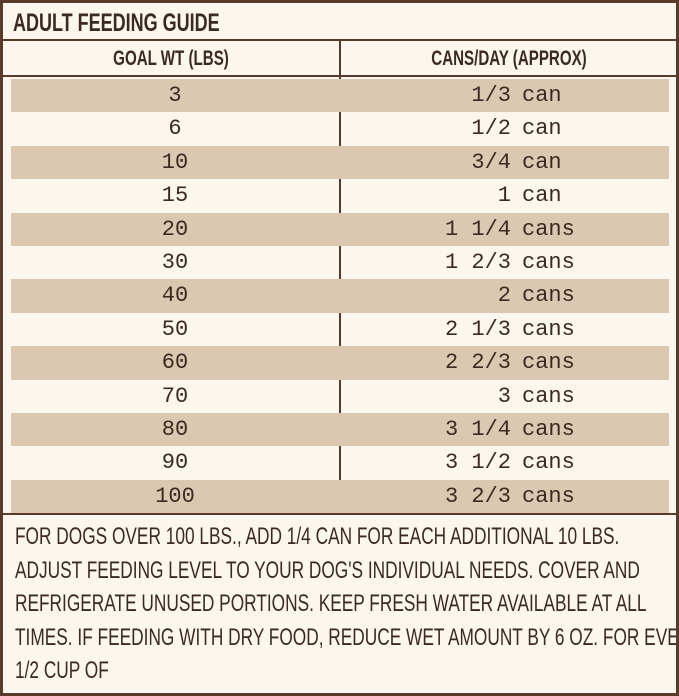  What do you see at coordinates (175, 229) in the screenshot?
I see `weight-cell: 20` at bounding box center [175, 229].